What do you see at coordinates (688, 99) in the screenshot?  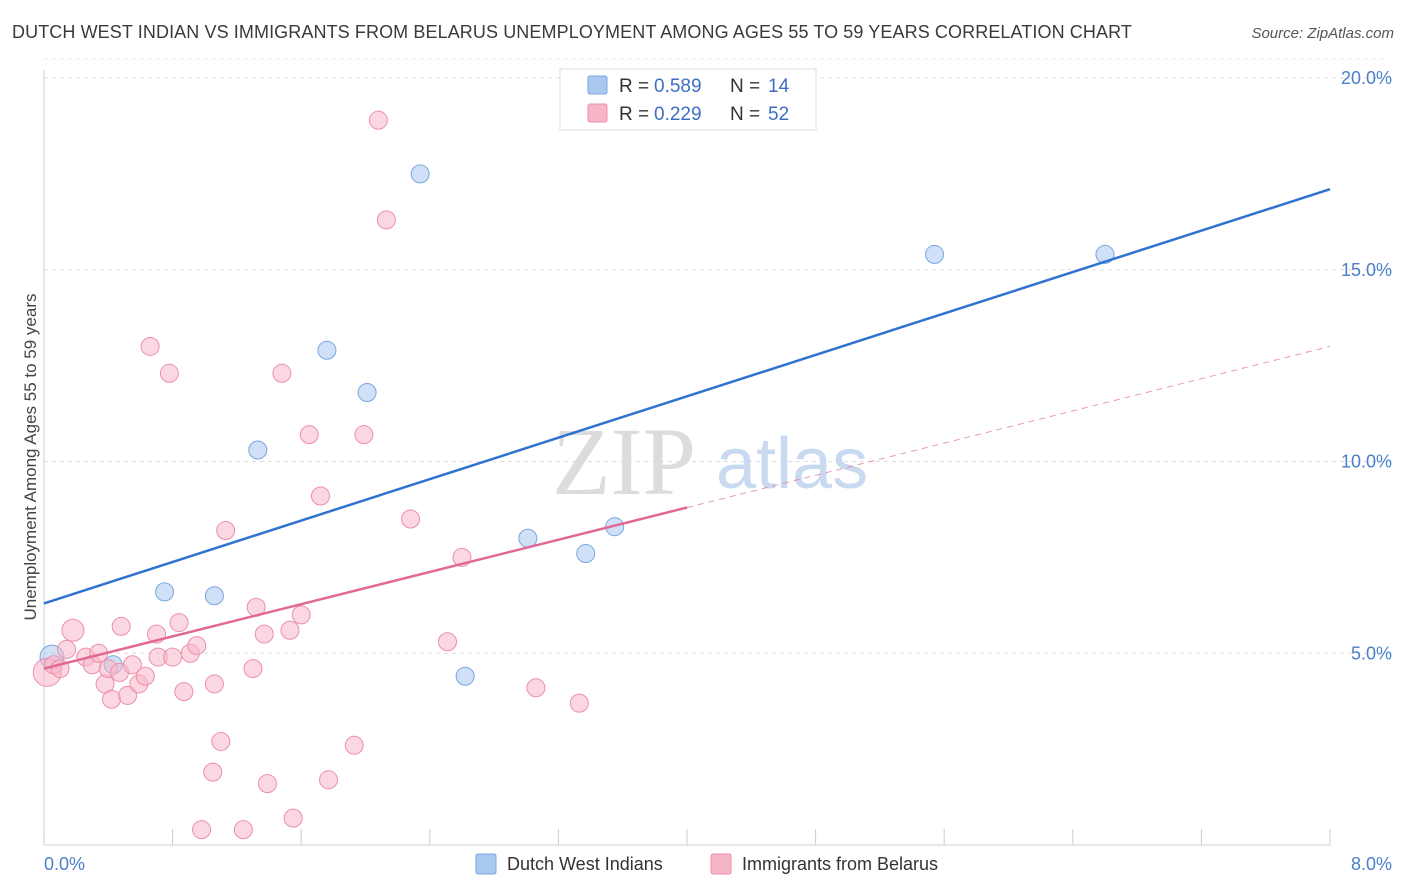 I see `legend: R = 0.589 N = 14 R = 0.229 N = 52` at bounding box center [688, 99].